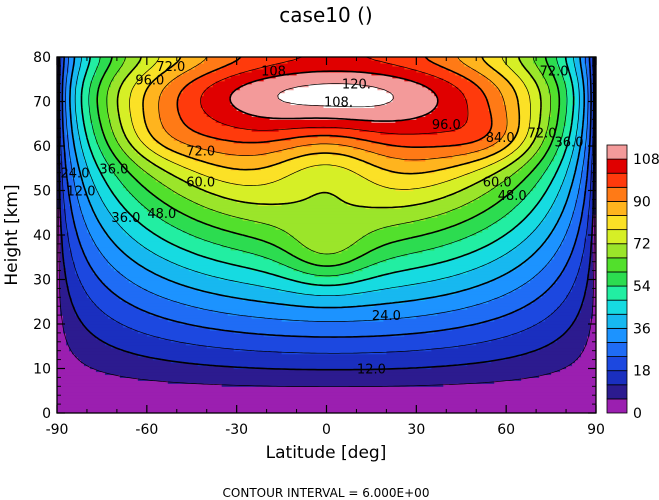 The height and width of the screenshot is (500, 659). Describe the element at coordinates (42, 192) in the screenshot. I see `y-tick-label: 50` at that location.